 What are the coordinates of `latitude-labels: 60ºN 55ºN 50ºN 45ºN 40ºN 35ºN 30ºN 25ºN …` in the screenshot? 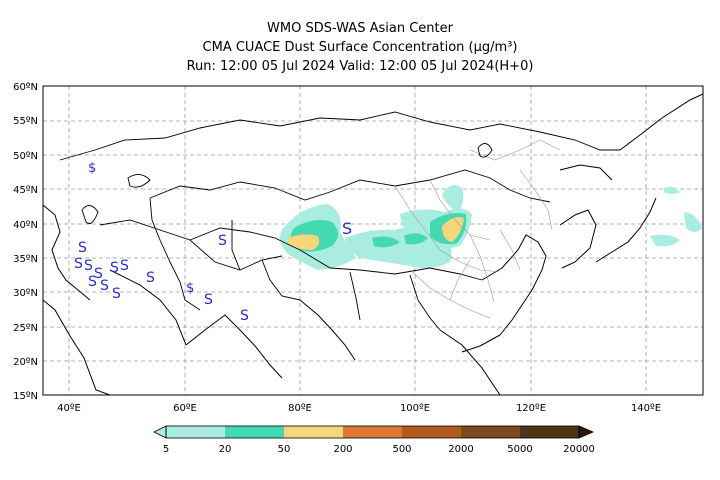 It's located at (25, 242).